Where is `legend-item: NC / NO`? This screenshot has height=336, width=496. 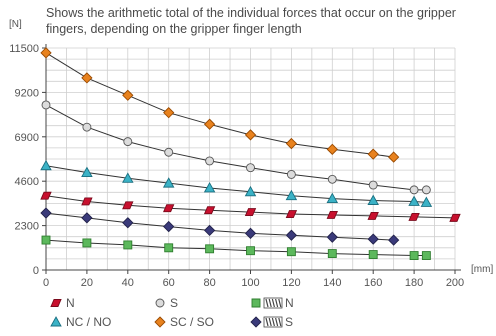
legend-item: NC / NO is located at coordinates (80, 322).